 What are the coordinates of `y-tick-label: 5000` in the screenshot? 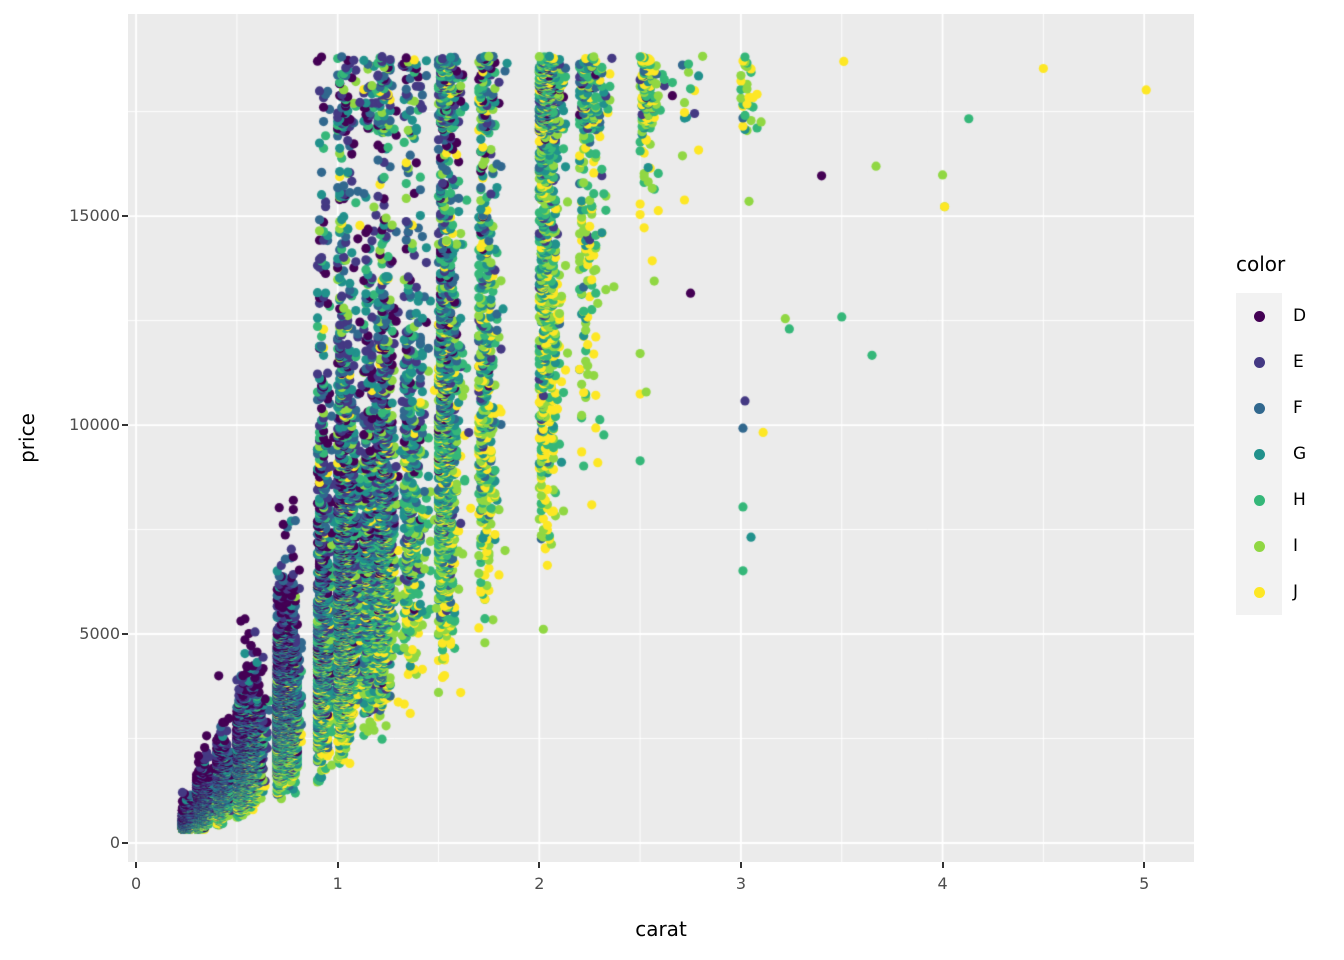 It's located at (99, 633).